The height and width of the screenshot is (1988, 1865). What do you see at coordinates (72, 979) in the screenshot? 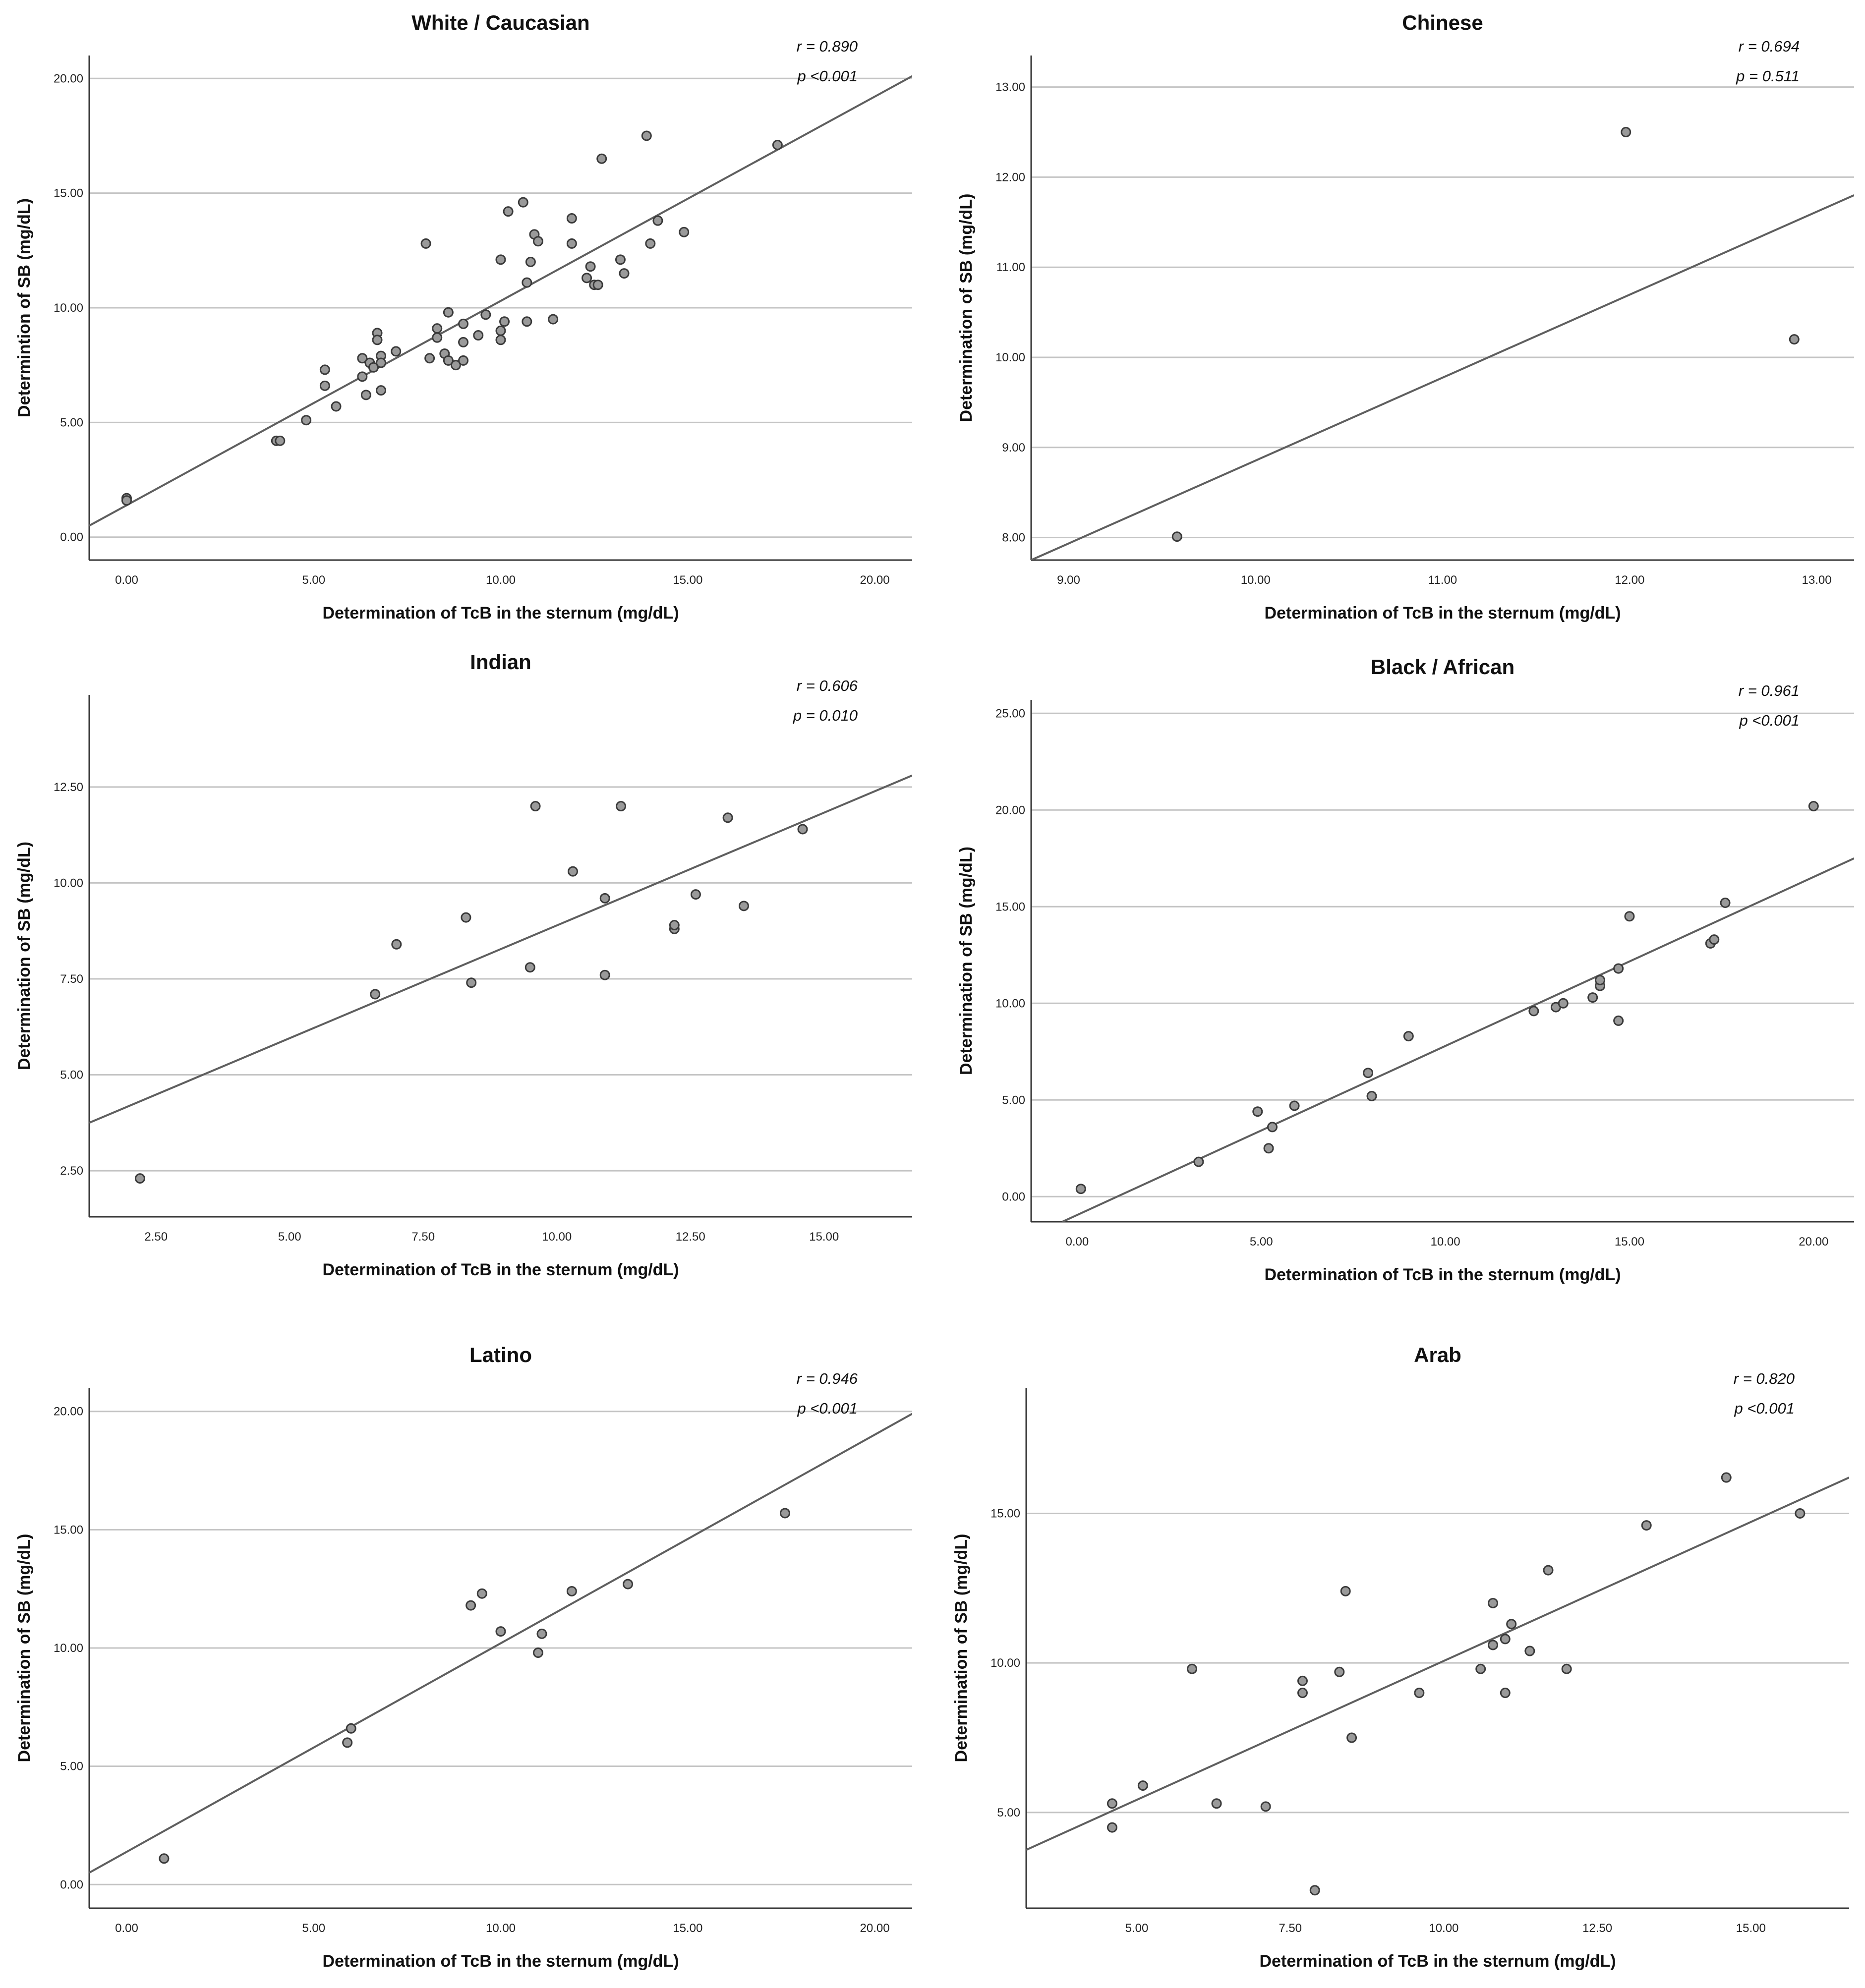
I see `y-tick-label: 7.50` at bounding box center [72, 979].